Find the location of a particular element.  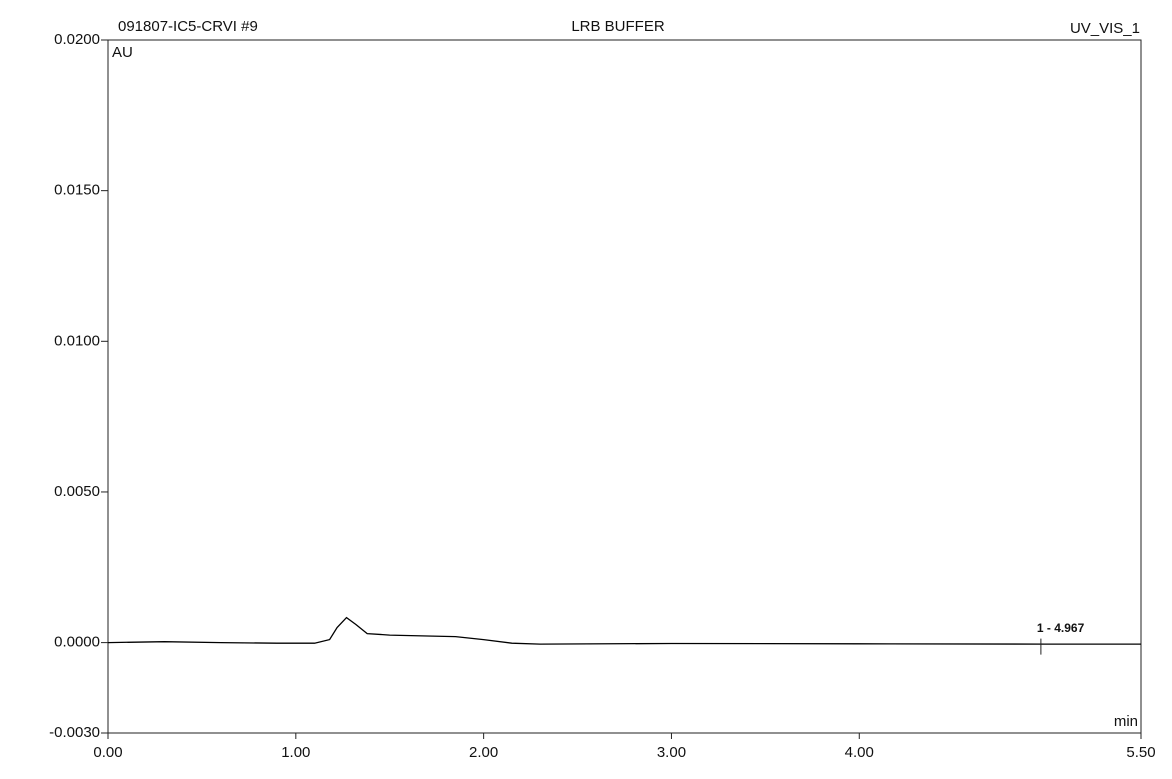

channel-name: UV_VIS_1 is located at coordinates (1105, 28).